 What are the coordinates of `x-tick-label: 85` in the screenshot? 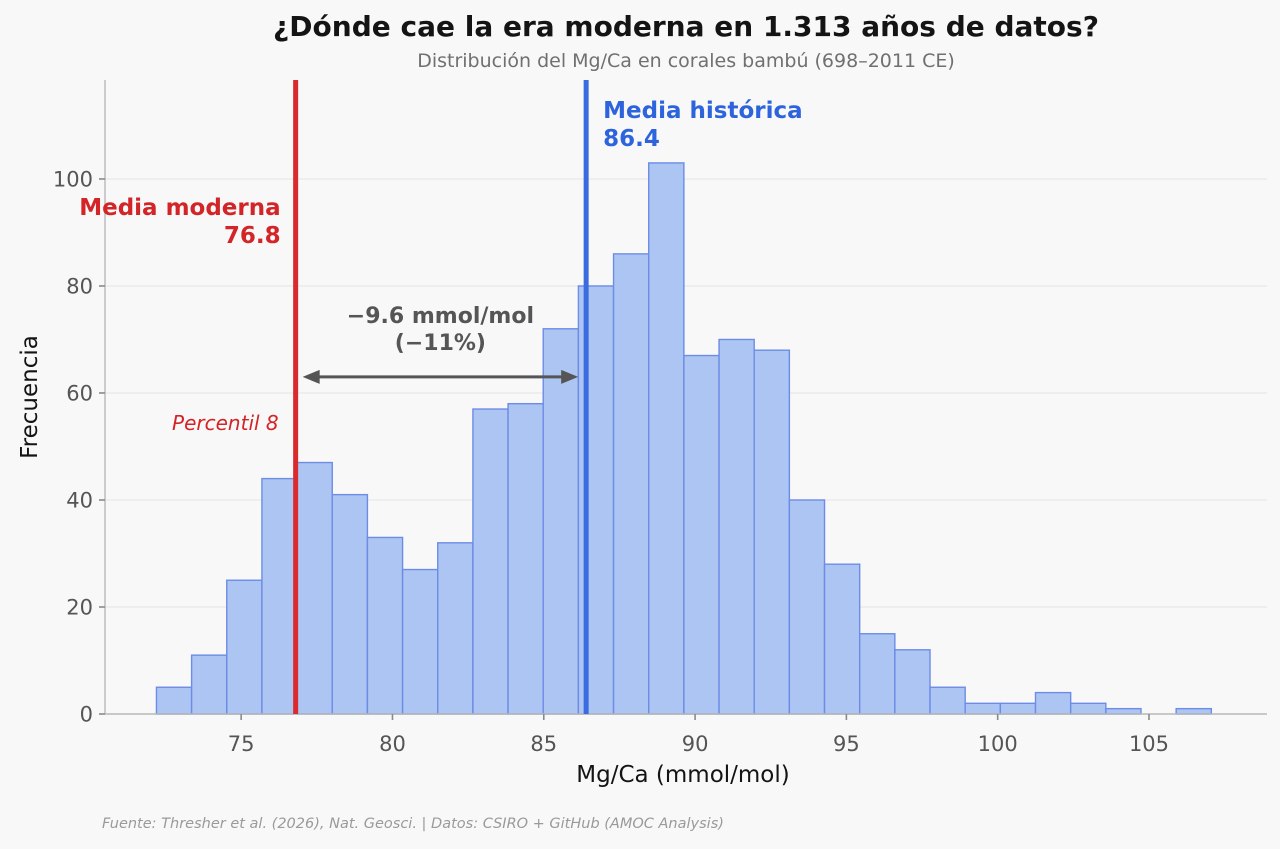 It's located at (543, 744).